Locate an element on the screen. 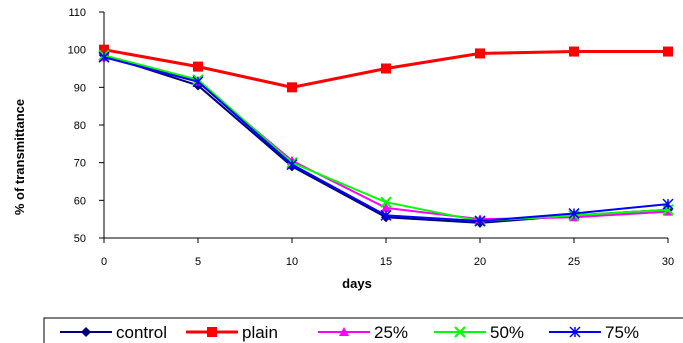  y-tick-label: 100 is located at coordinates (77, 51).